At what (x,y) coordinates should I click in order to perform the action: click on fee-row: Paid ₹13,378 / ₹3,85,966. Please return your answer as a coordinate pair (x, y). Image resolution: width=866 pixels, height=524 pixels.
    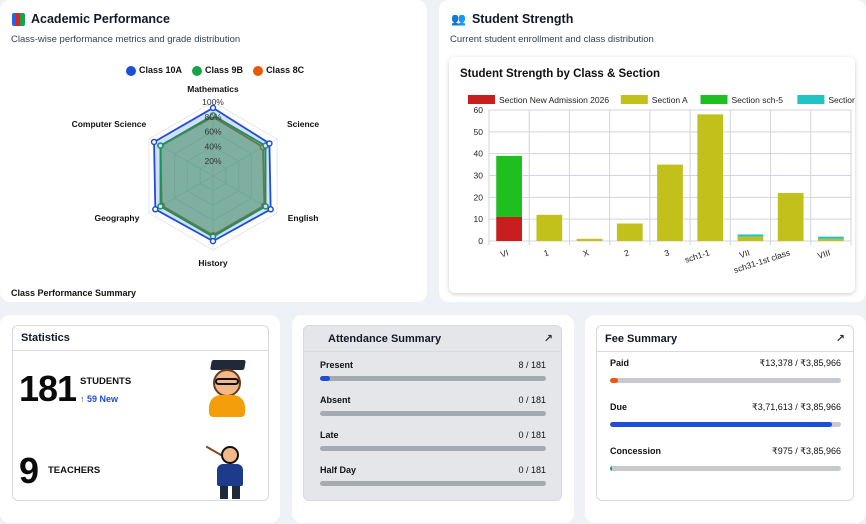
    Looking at the image, I should click on (725, 380).